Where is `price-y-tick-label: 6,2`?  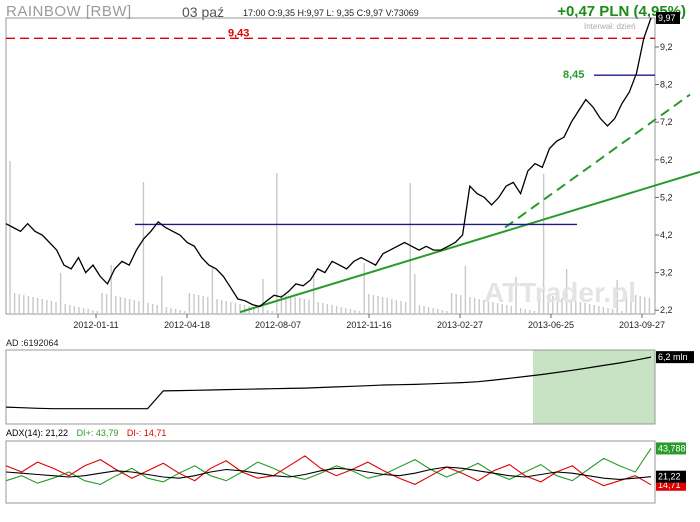
price-y-tick-label: 6,2 is located at coordinates (666, 160).